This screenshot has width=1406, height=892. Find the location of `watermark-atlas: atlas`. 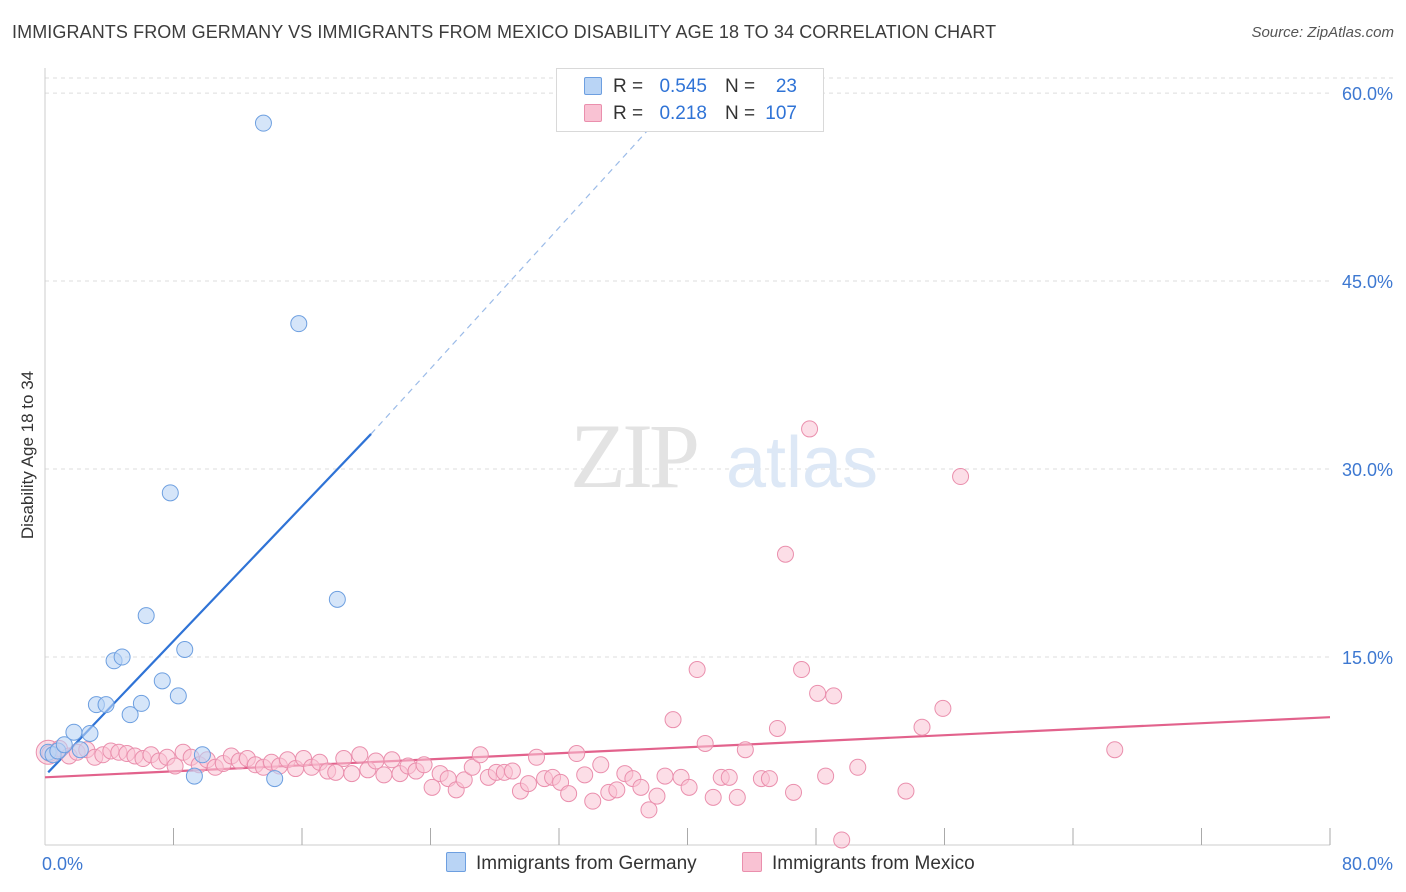

watermark-atlas: atlas is located at coordinates (802, 463).